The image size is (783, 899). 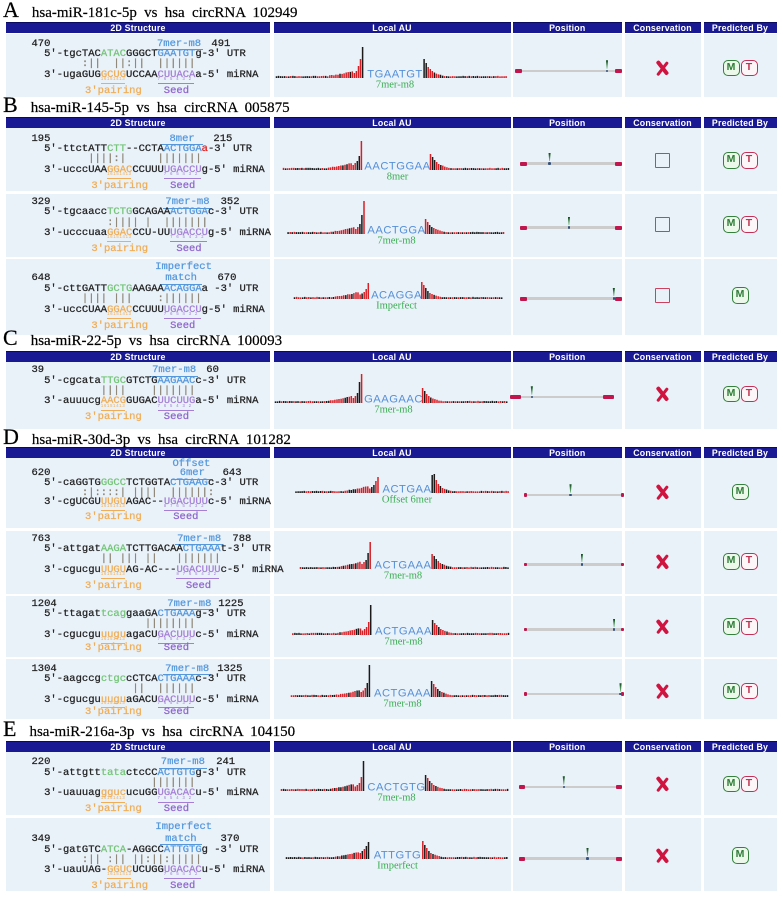 I want to click on svg-text: ACAGGA, so click(x=396, y=295).